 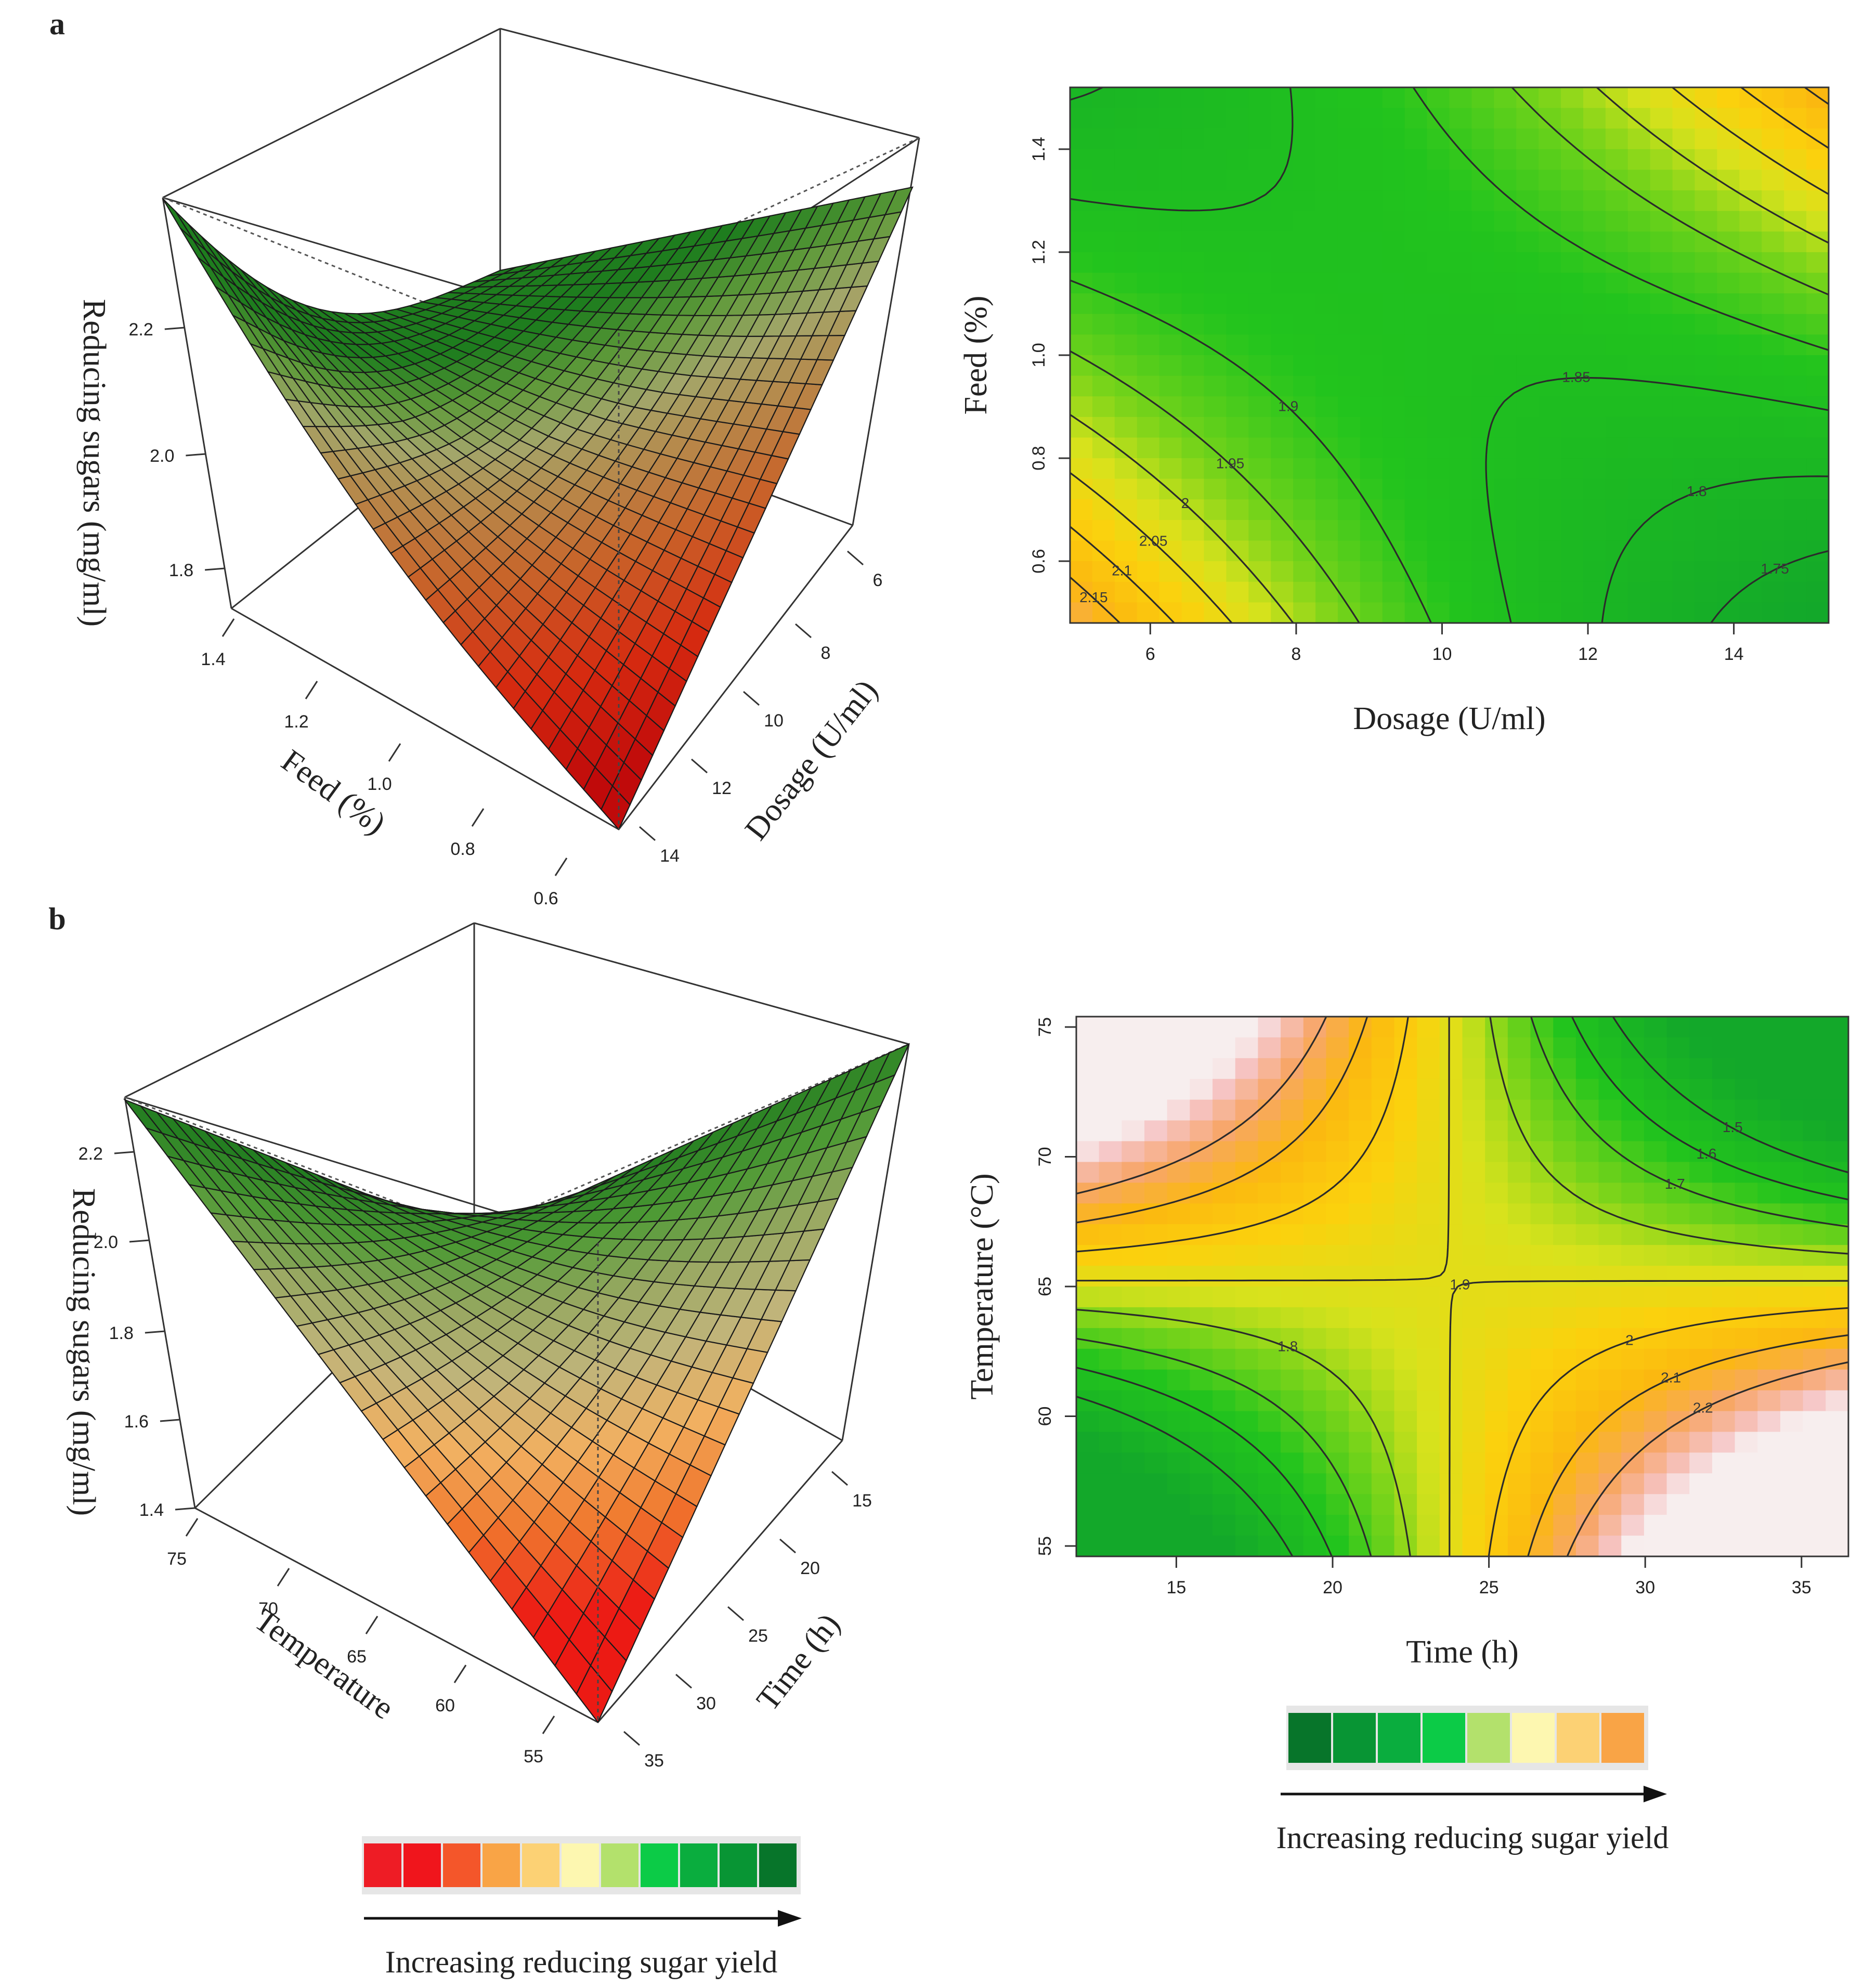 What do you see at coordinates (1449, 718) in the screenshot?
I see `x-axis-title: Dosage (U/ml)` at bounding box center [1449, 718].